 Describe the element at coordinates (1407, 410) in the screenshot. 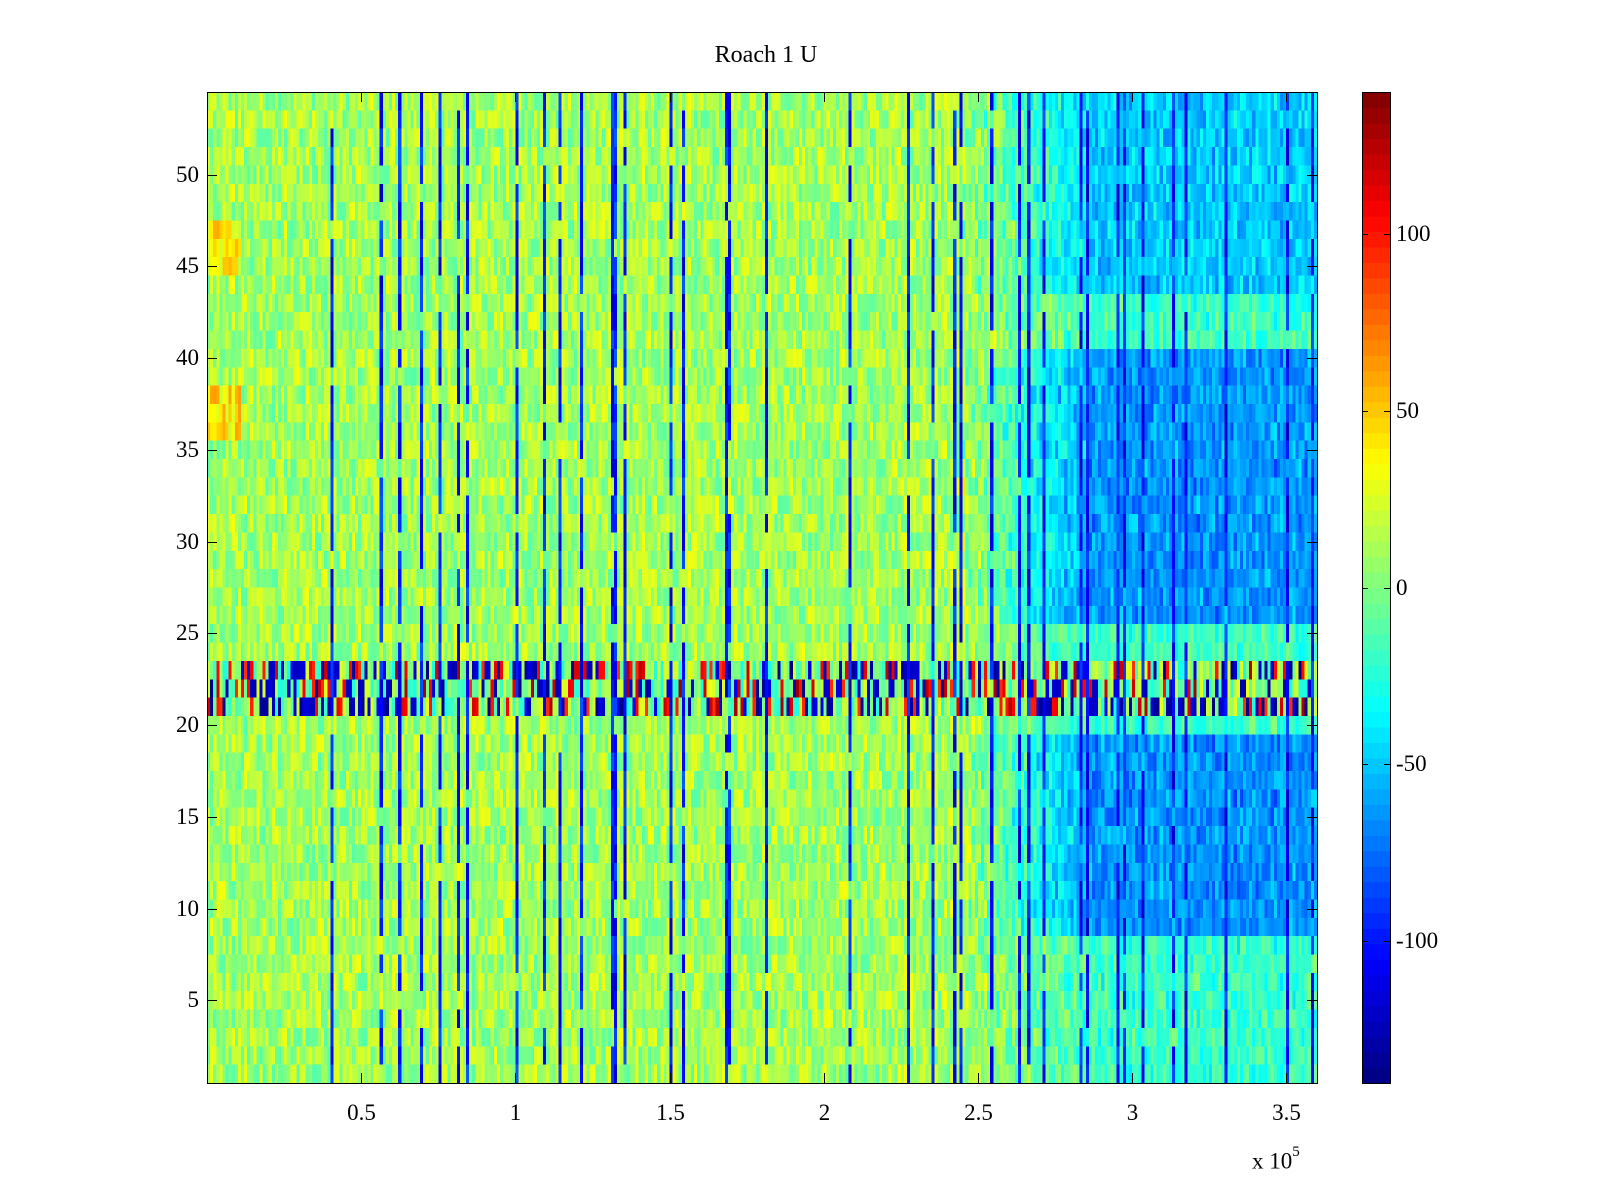

I see `colorbar-tick-label: 50` at that location.